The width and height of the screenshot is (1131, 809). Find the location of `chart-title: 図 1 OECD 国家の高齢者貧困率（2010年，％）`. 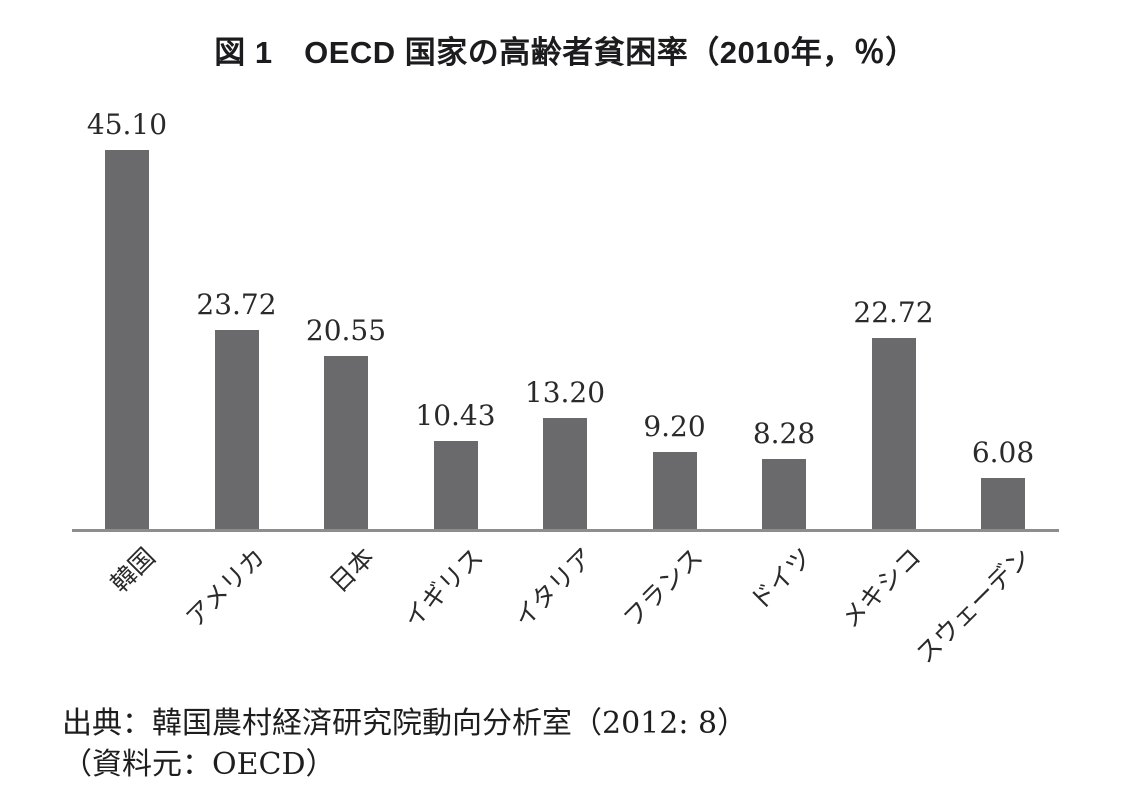

chart-title: 図 1 OECD 国家の高齢者貧困率（2010年，％） is located at coordinates (565, 52).